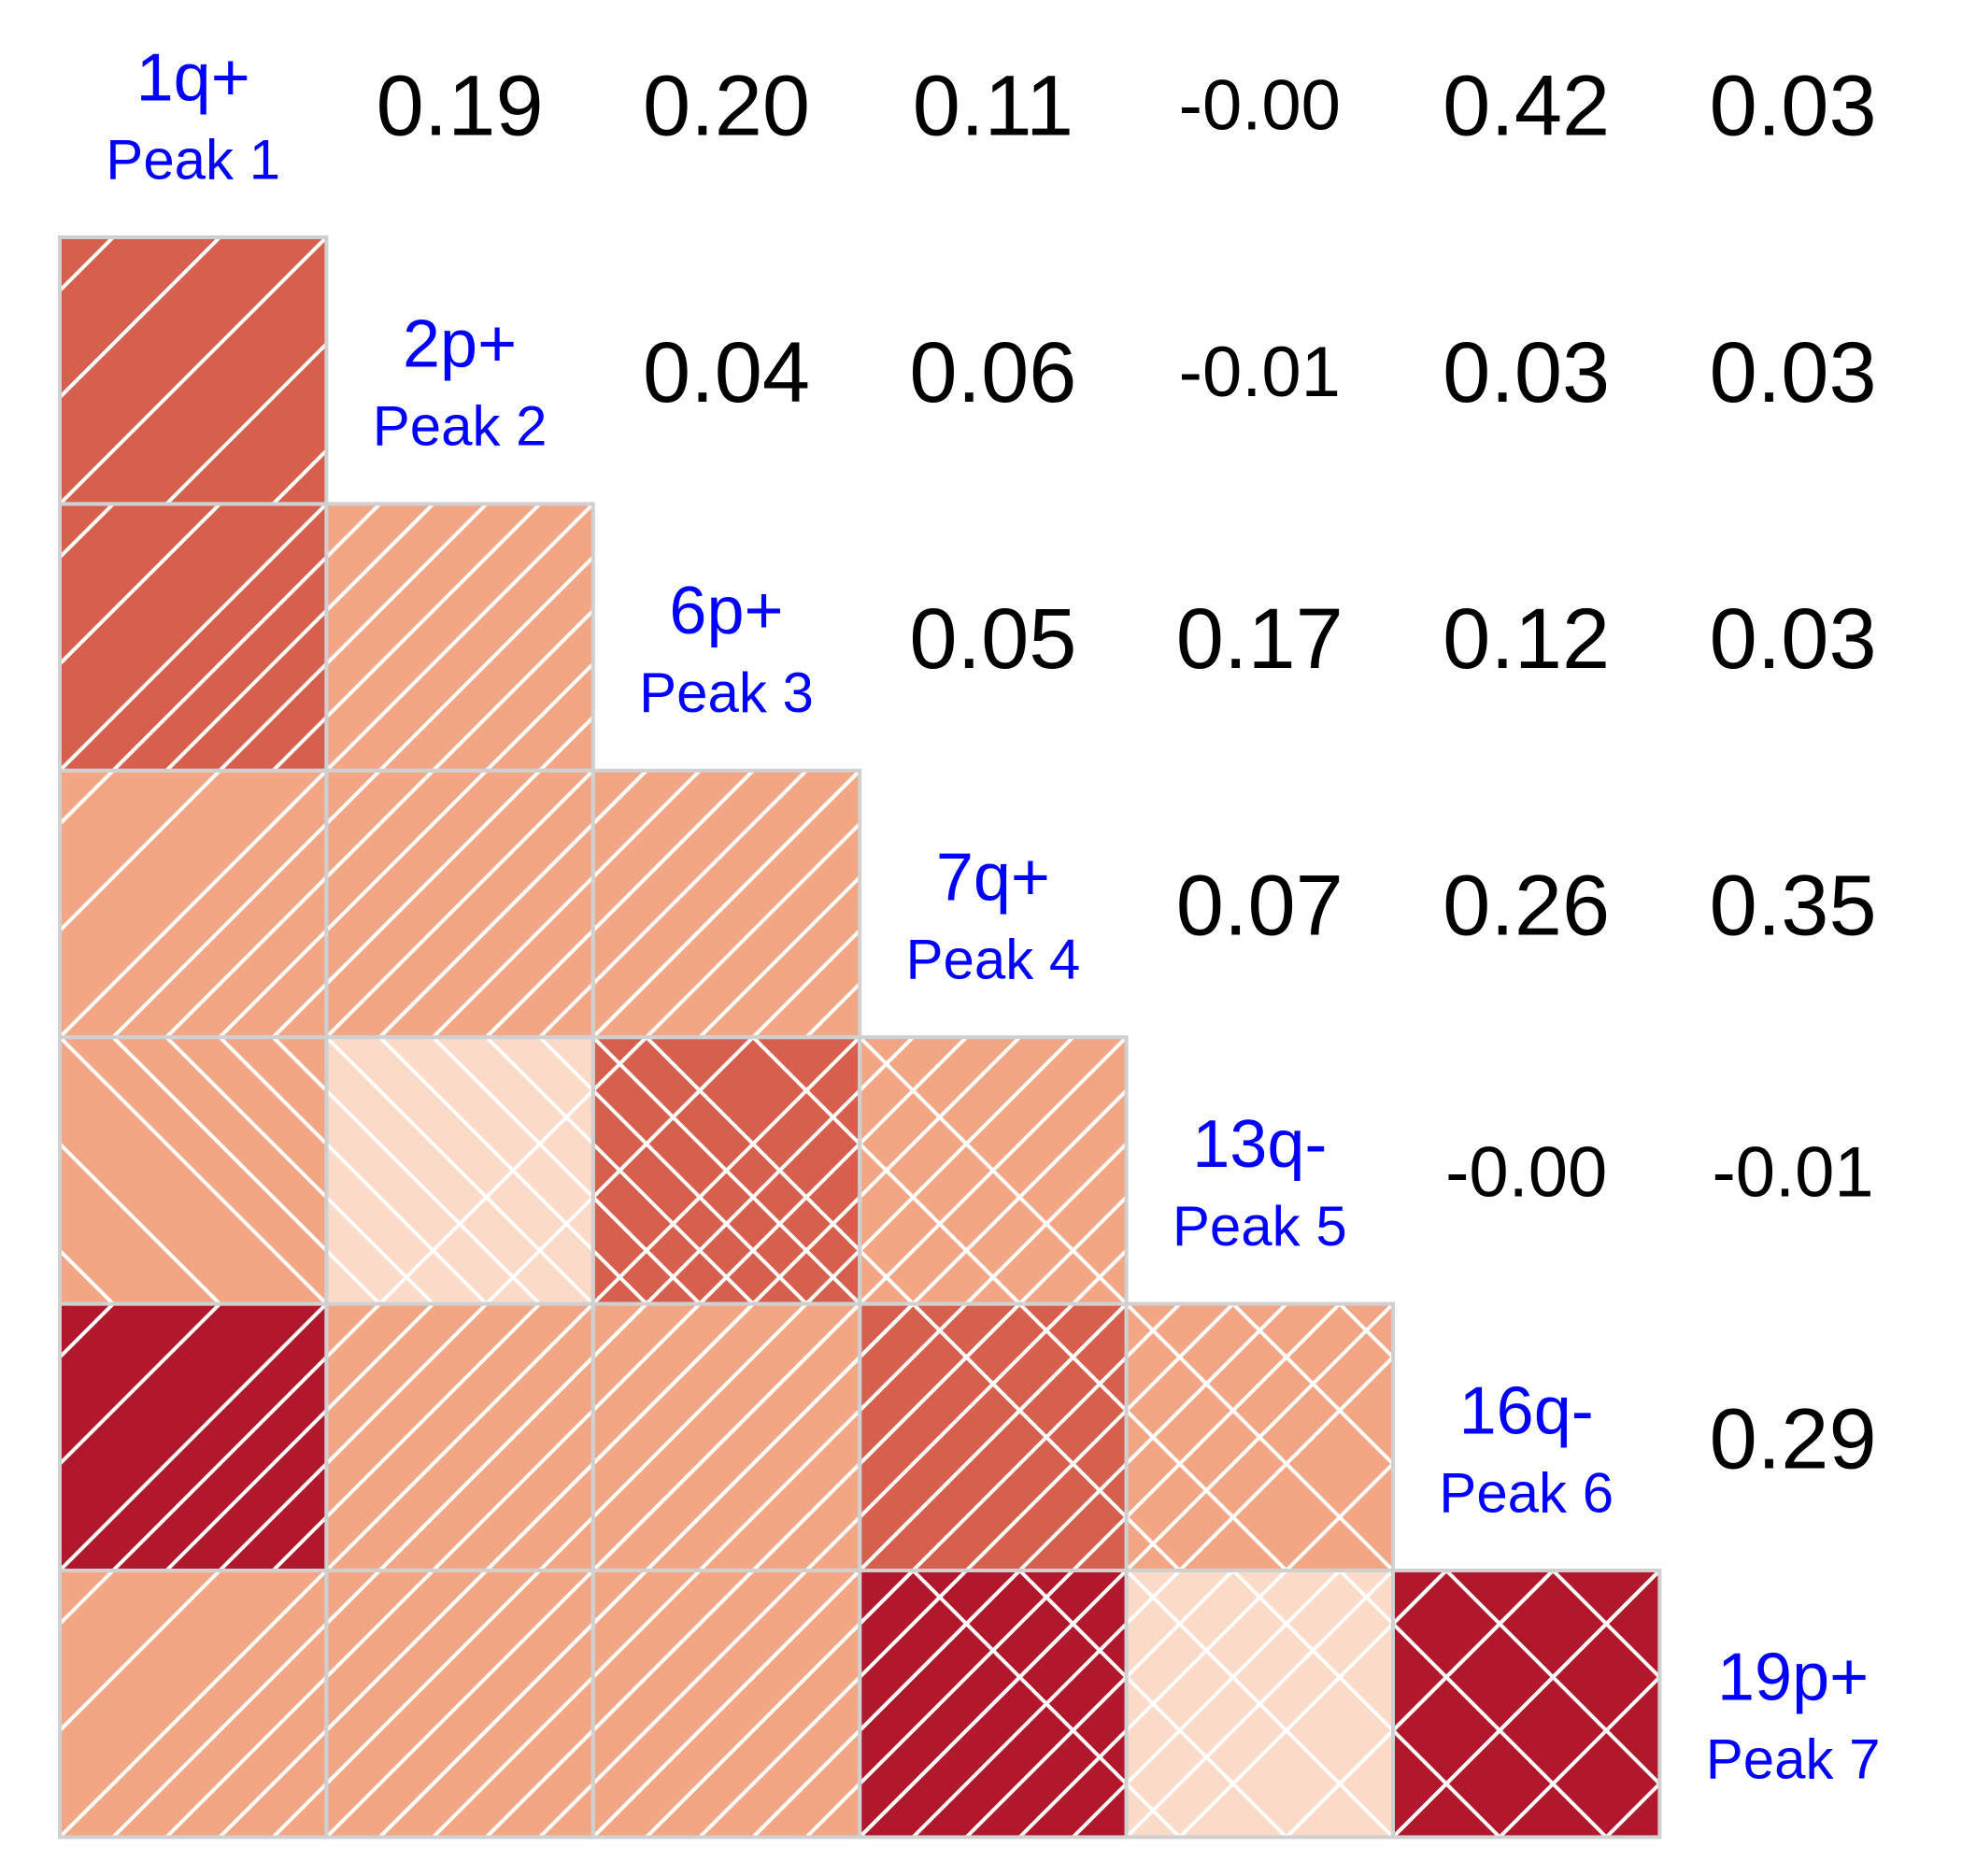  Describe the element at coordinates (1793, 906) in the screenshot. I see `coefficient-value: 0.35` at that location.